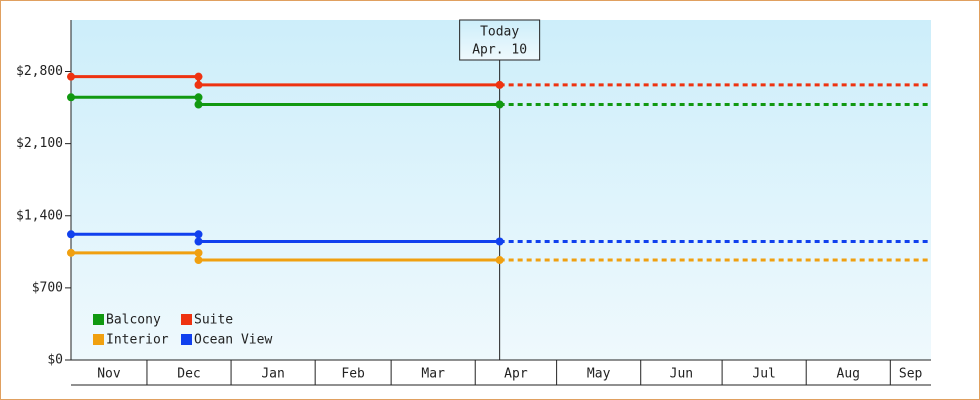  Describe the element at coordinates (233, 340) in the screenshot. I see `legend-label: Ocean View` at that location.